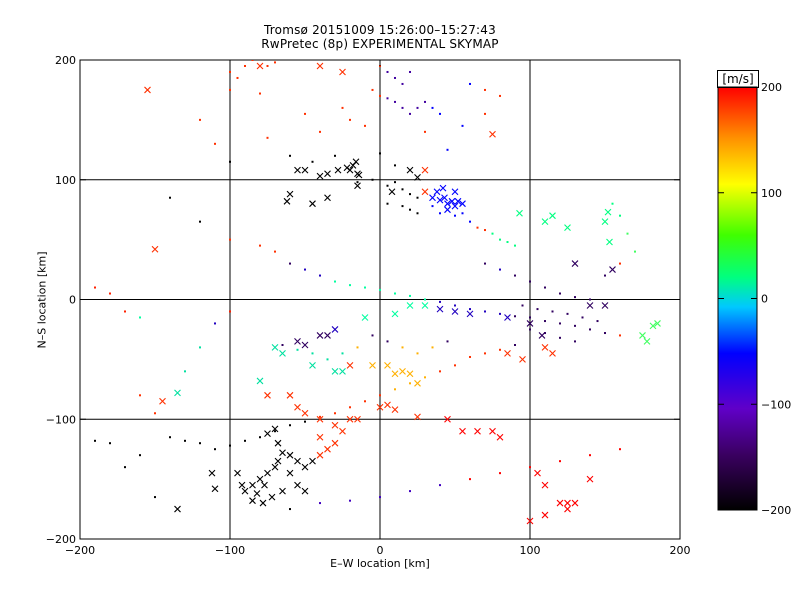 The image size is (800, 600). Describe the element at coordinates (380, 550) in the screenshot. I see `x-tick-label: 0` at that location.